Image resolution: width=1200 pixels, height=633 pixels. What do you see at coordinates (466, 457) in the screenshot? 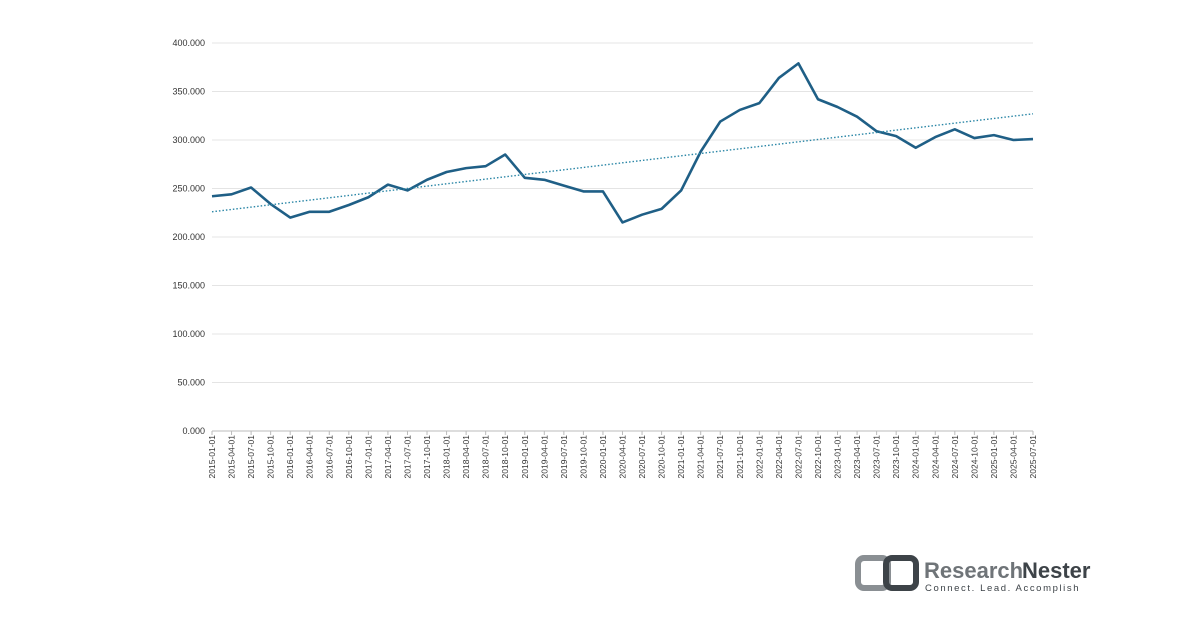
I see `x-tick-label: 2018-04-01` at bounding box center [466, 457].